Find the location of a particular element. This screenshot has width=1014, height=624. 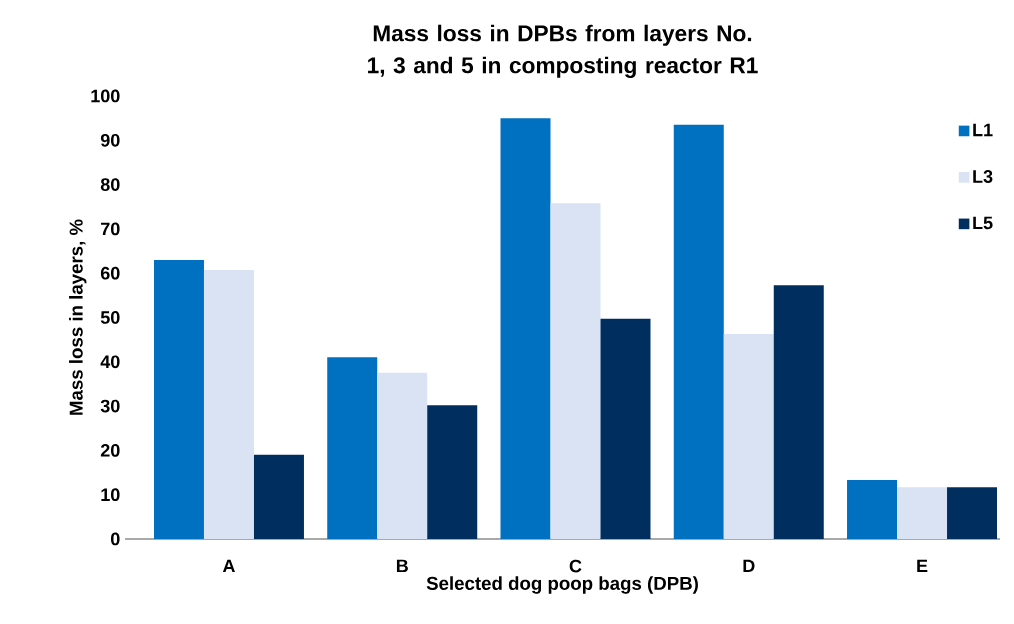

x-tick-label: B is located at coordinates (402, 566).